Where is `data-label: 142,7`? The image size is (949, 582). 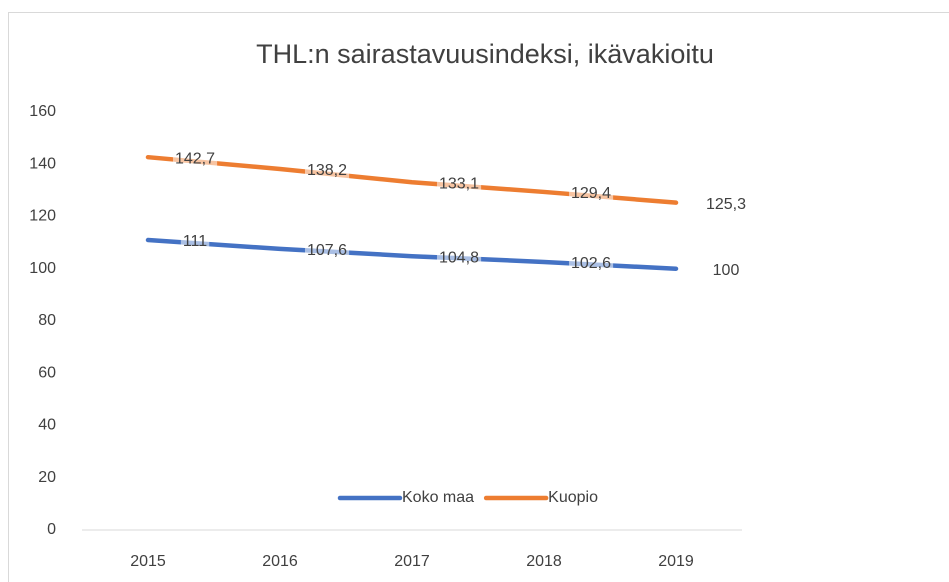 data-label: 142,7 is located at coordinates (195, 158).